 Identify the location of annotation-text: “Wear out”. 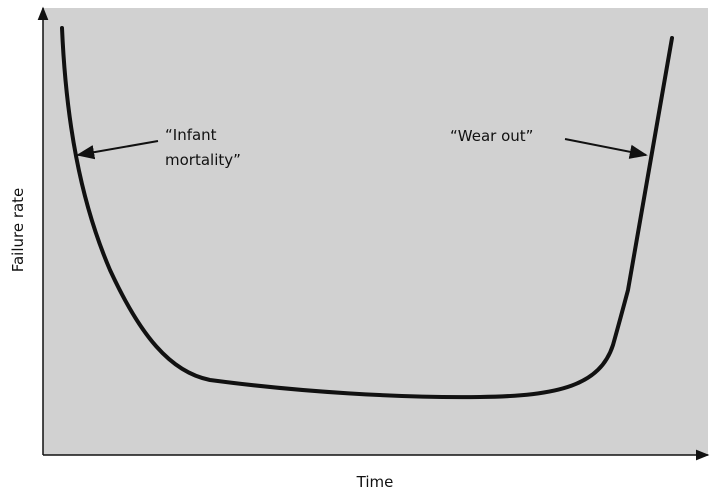
(491, 136).